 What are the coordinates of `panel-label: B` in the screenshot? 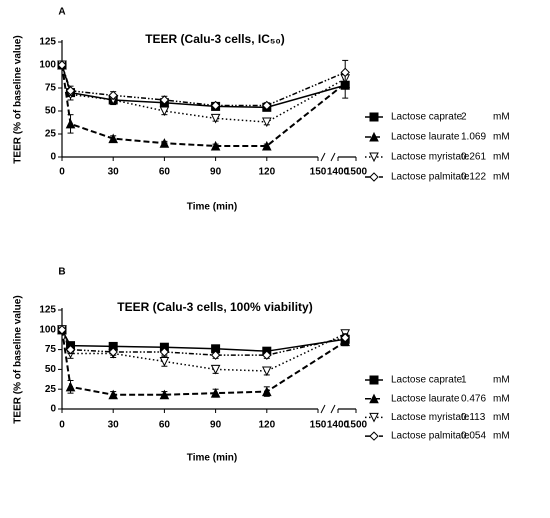 It's located at (61, 272).